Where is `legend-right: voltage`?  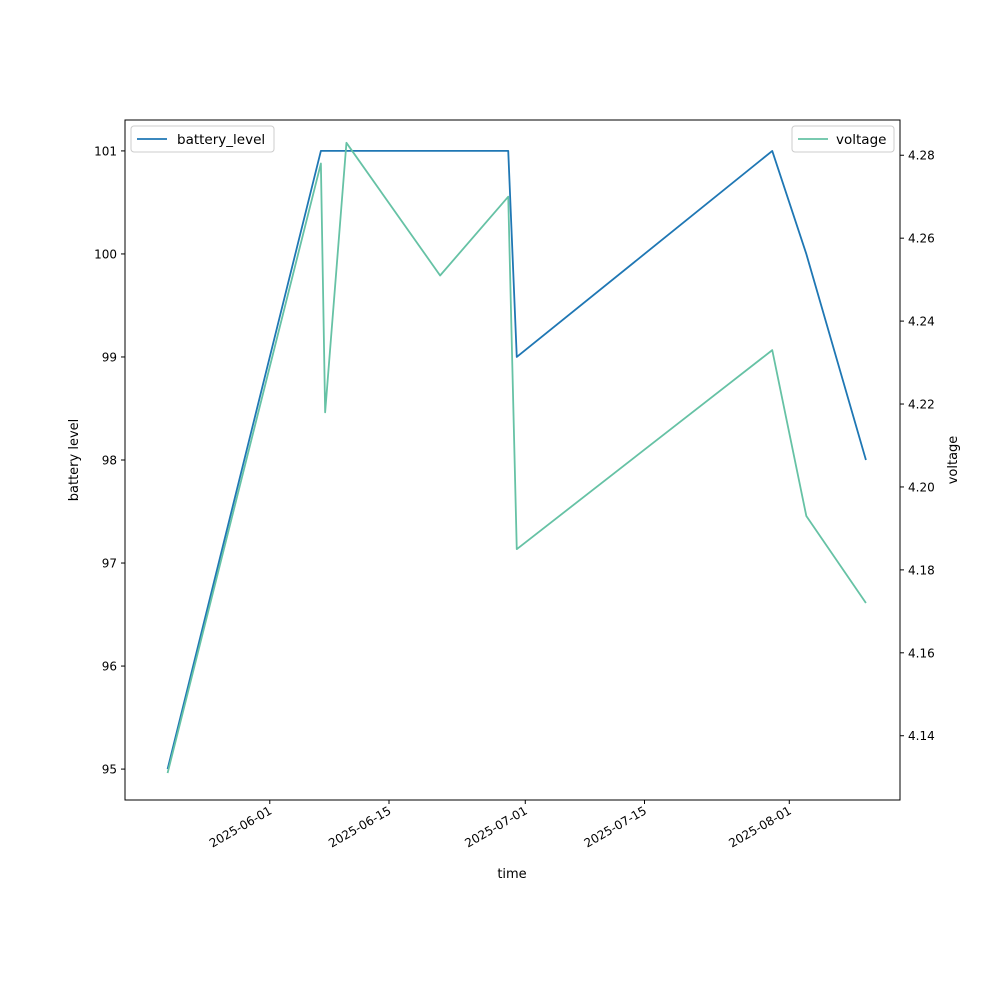 legend-right: voltage is located at coordinates (843, 139).